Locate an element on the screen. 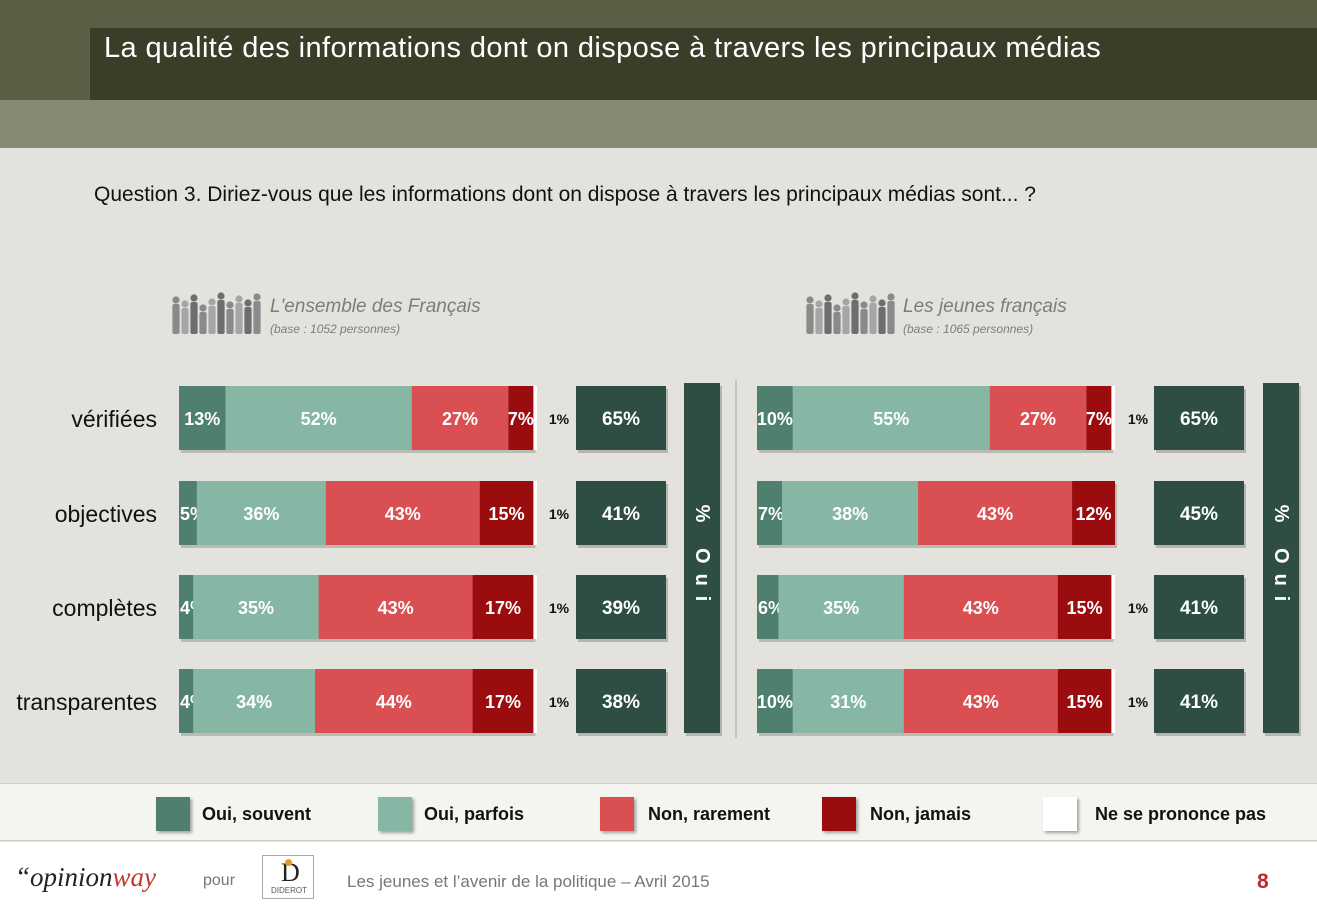 The image size is (1317, 909). total-label-young-objectives: 45% is located at coordinates (1199, 514).